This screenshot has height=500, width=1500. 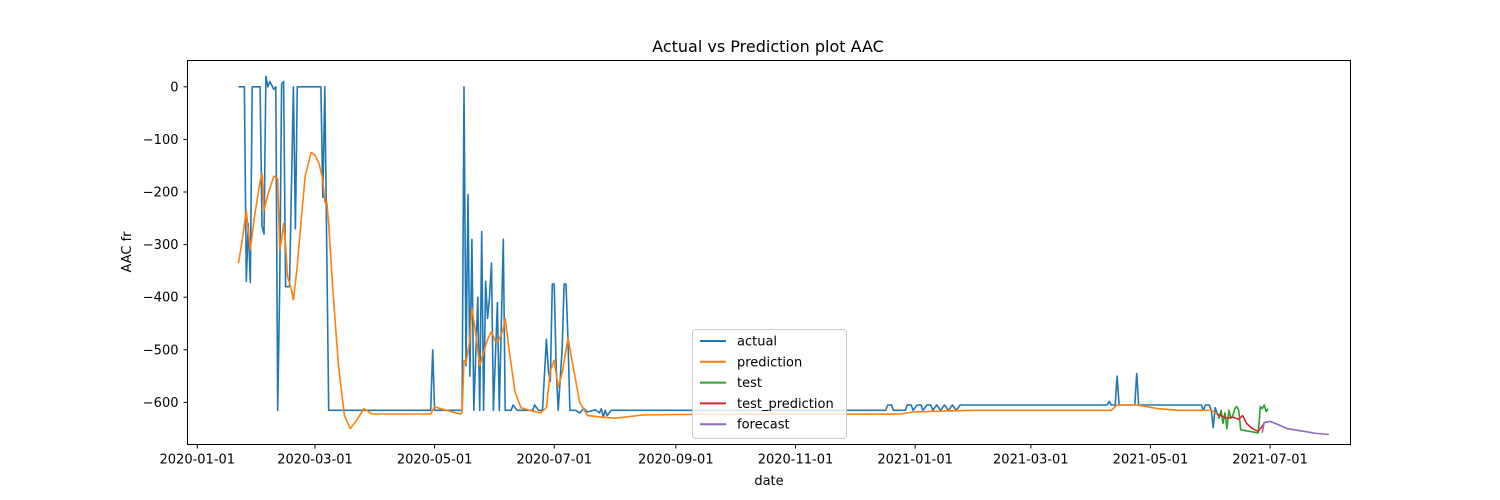 What do you see at coordinates (315, 460) in the screenshot?
I see `x-tick-label: 2020-03-01` at bounding box center [315, 460].